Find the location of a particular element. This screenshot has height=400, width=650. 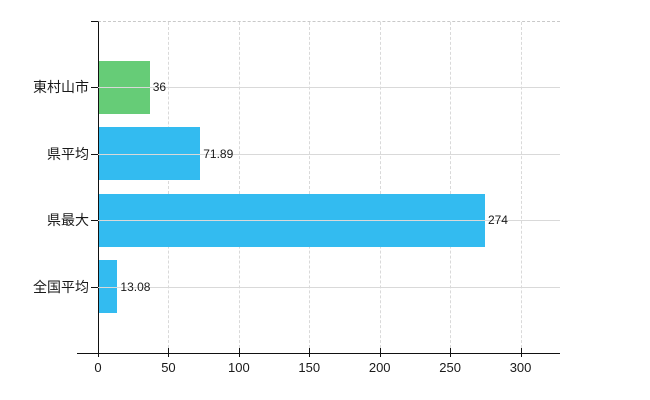

x-tick-label: 300 is located at coordinates (520, 367).